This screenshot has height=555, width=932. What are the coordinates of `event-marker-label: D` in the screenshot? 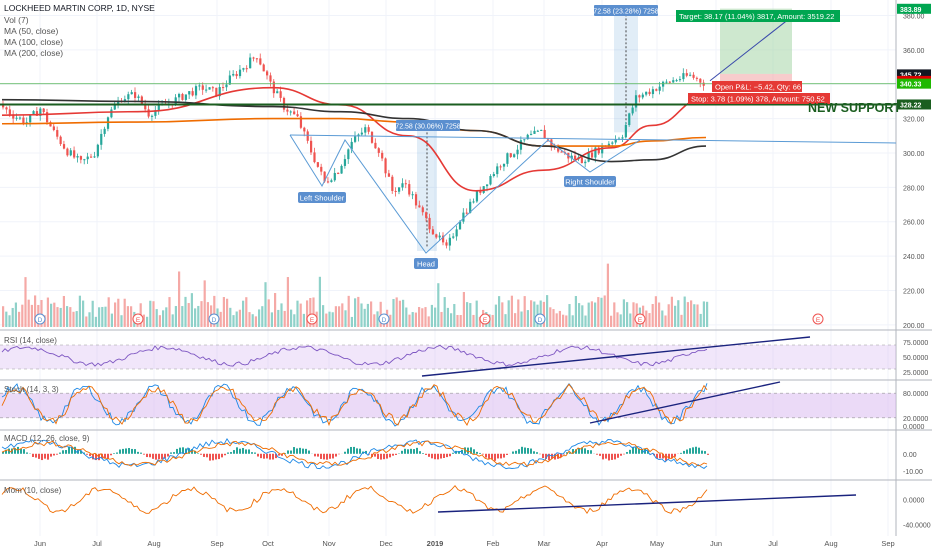 It's located at (384, 320).